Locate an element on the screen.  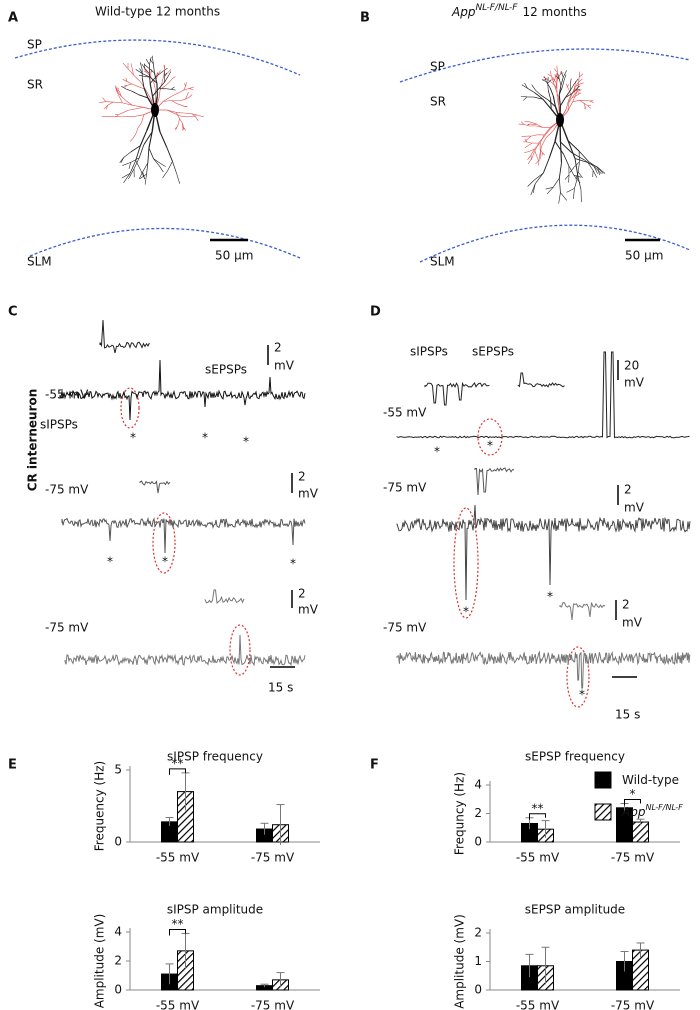
chart-title: sIPSP amplitude is located at coordinates (215, 910).